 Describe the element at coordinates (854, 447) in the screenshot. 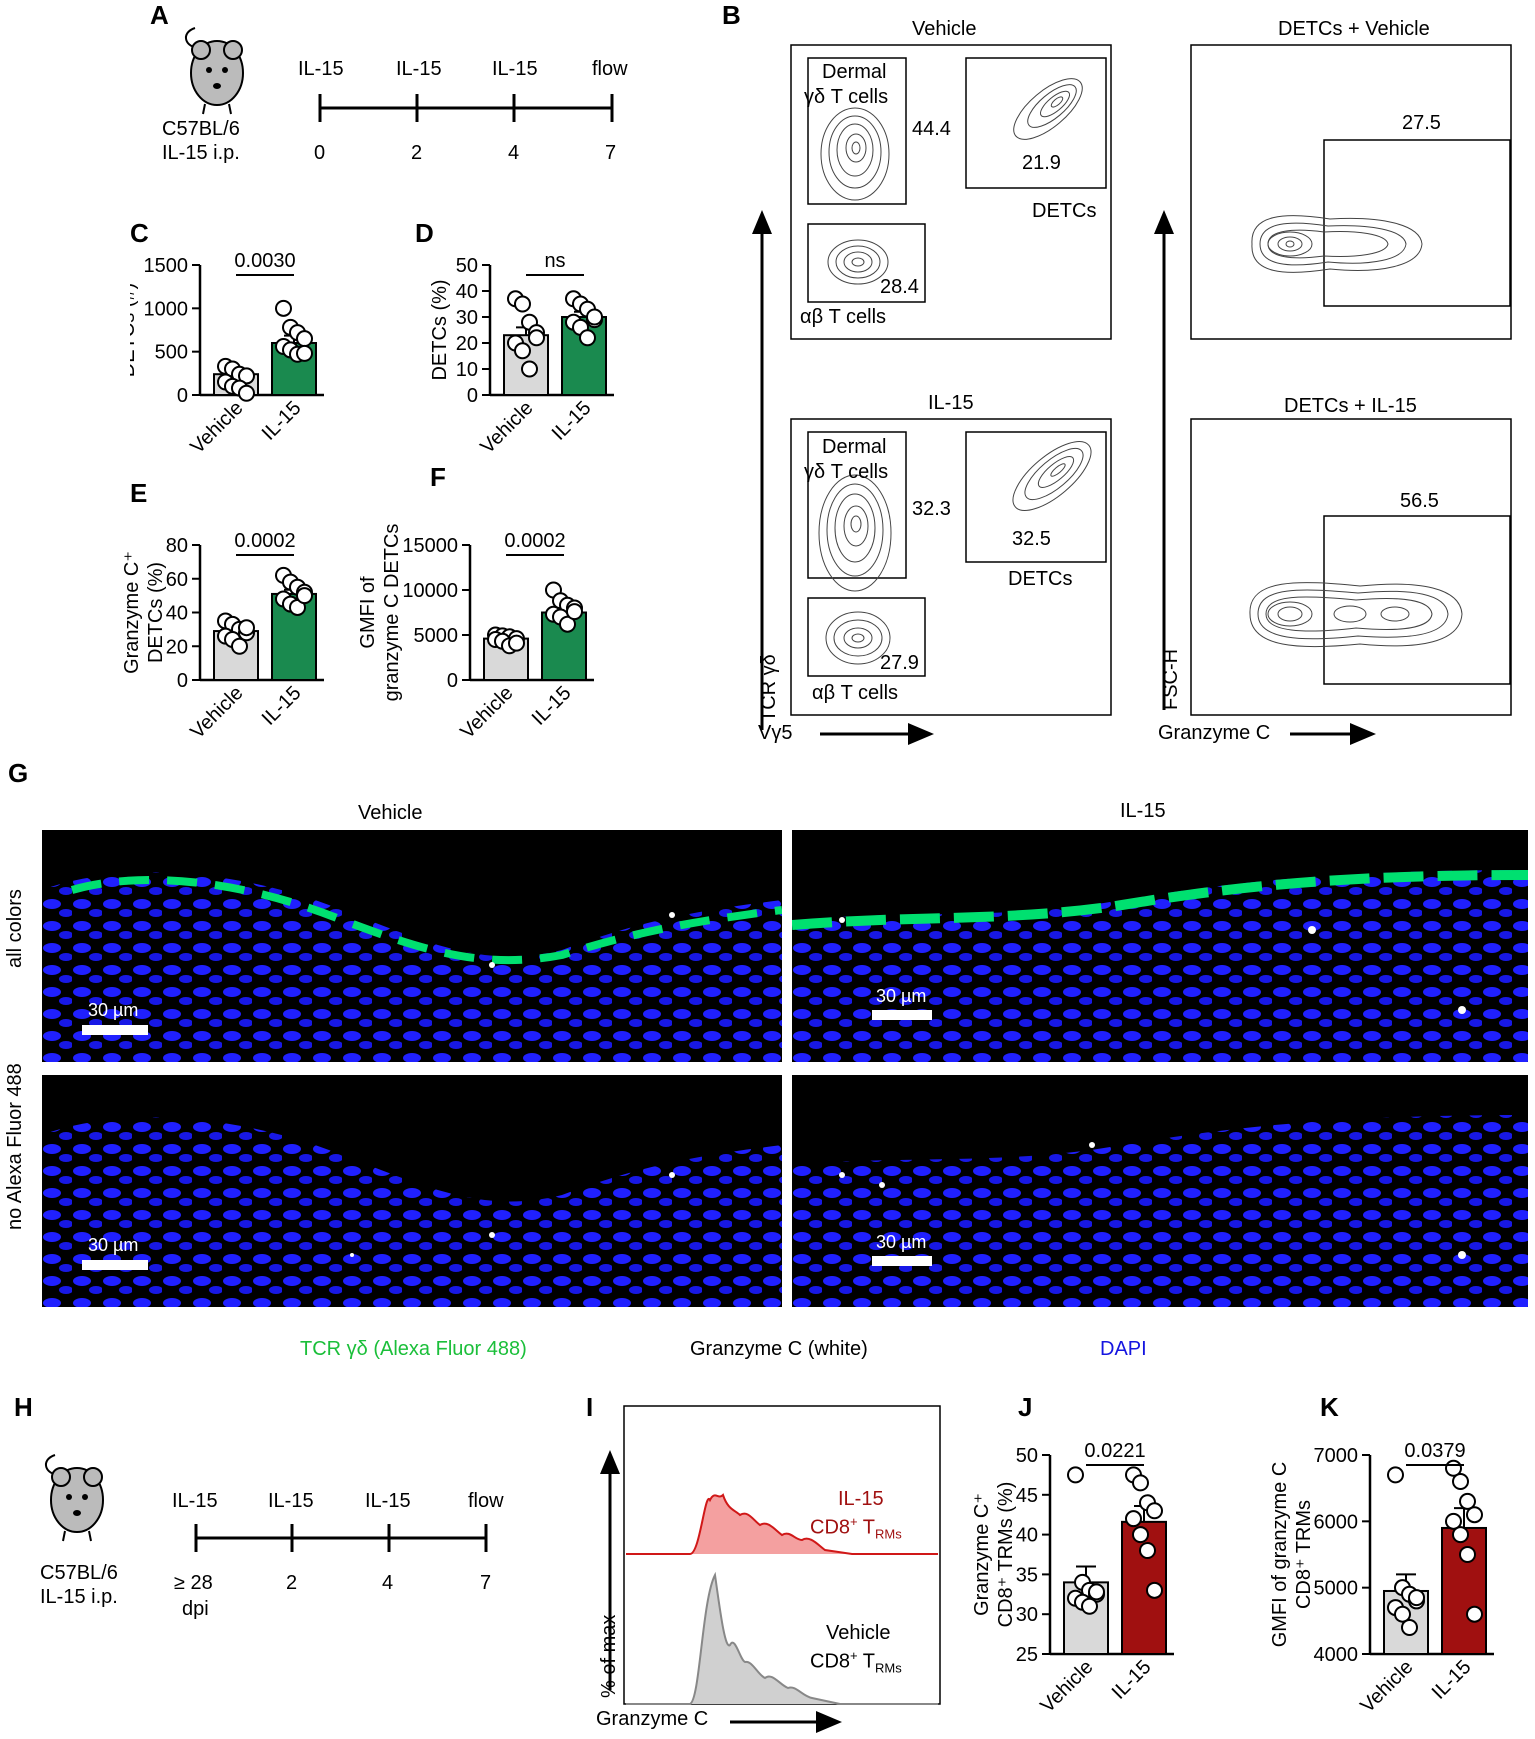

I see `flow-il15-dermal-label-1: Dermal` at that location.